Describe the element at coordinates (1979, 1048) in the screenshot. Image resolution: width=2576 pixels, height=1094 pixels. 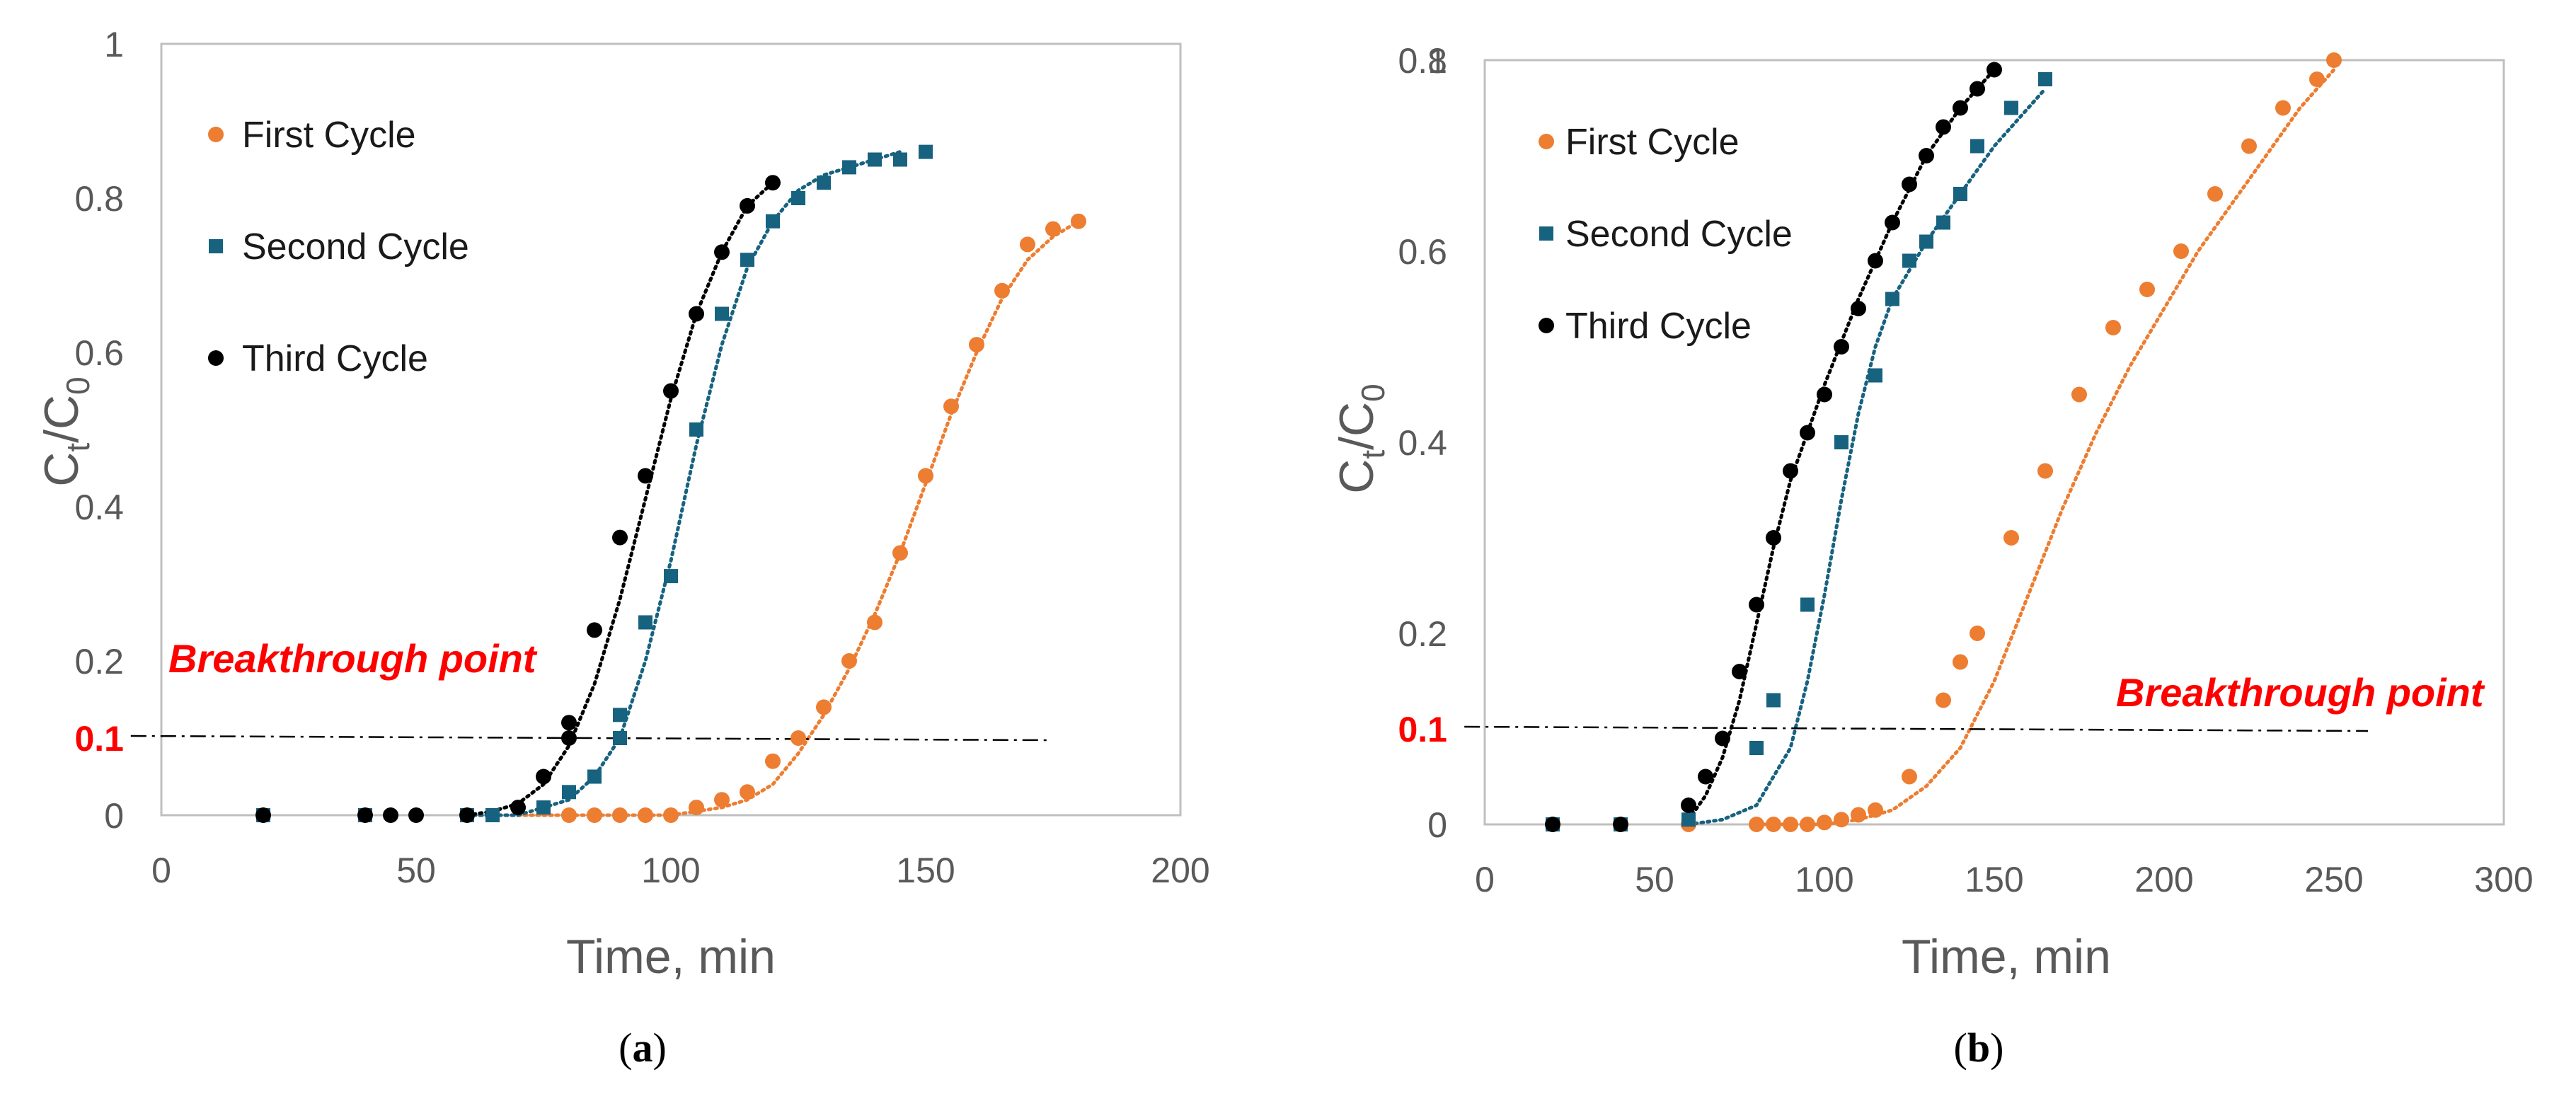
I see `panel-caption: (b)` at that location.